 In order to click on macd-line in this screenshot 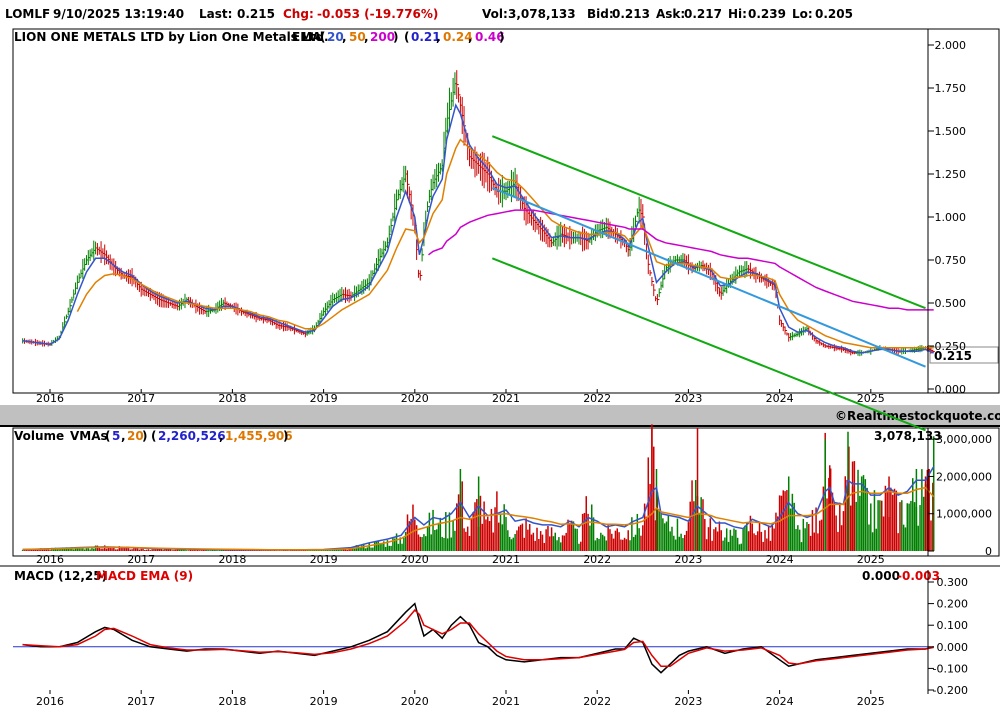, I will do `click(478, 638)`.